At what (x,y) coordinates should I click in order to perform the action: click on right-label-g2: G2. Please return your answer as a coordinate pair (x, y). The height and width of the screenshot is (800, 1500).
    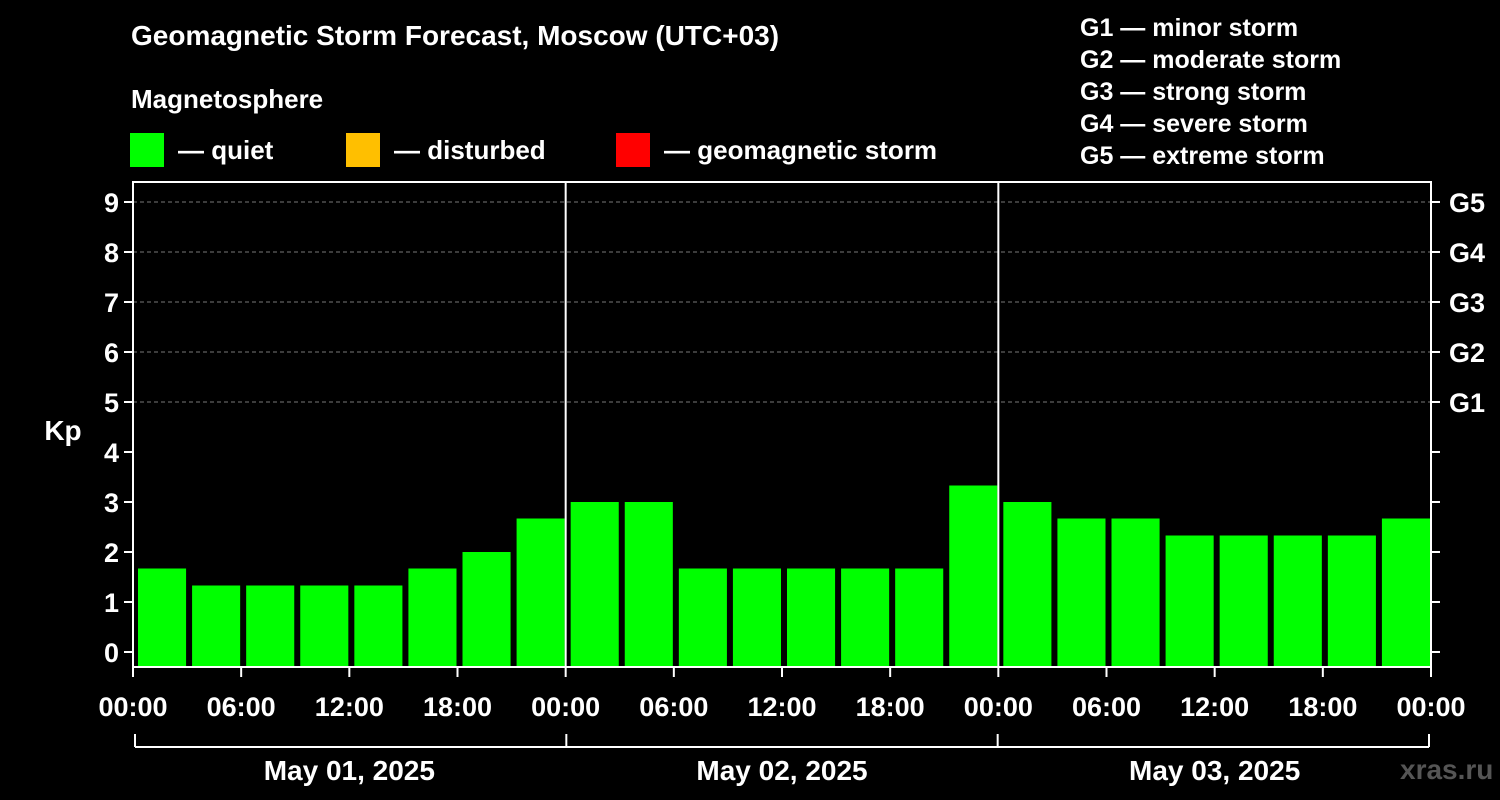
    Looking at the image, I should click on (1467, 353).